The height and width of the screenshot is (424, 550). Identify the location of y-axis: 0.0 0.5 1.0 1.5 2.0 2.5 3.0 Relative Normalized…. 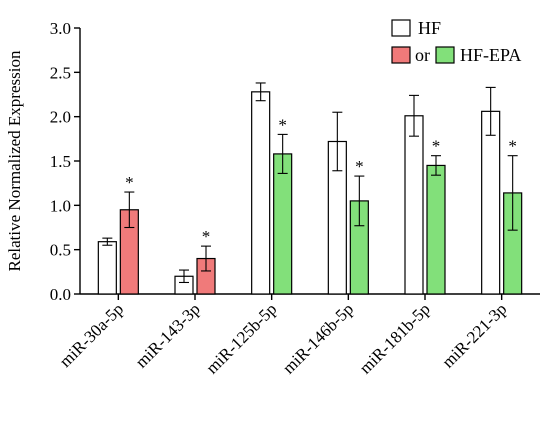
(43, 161).